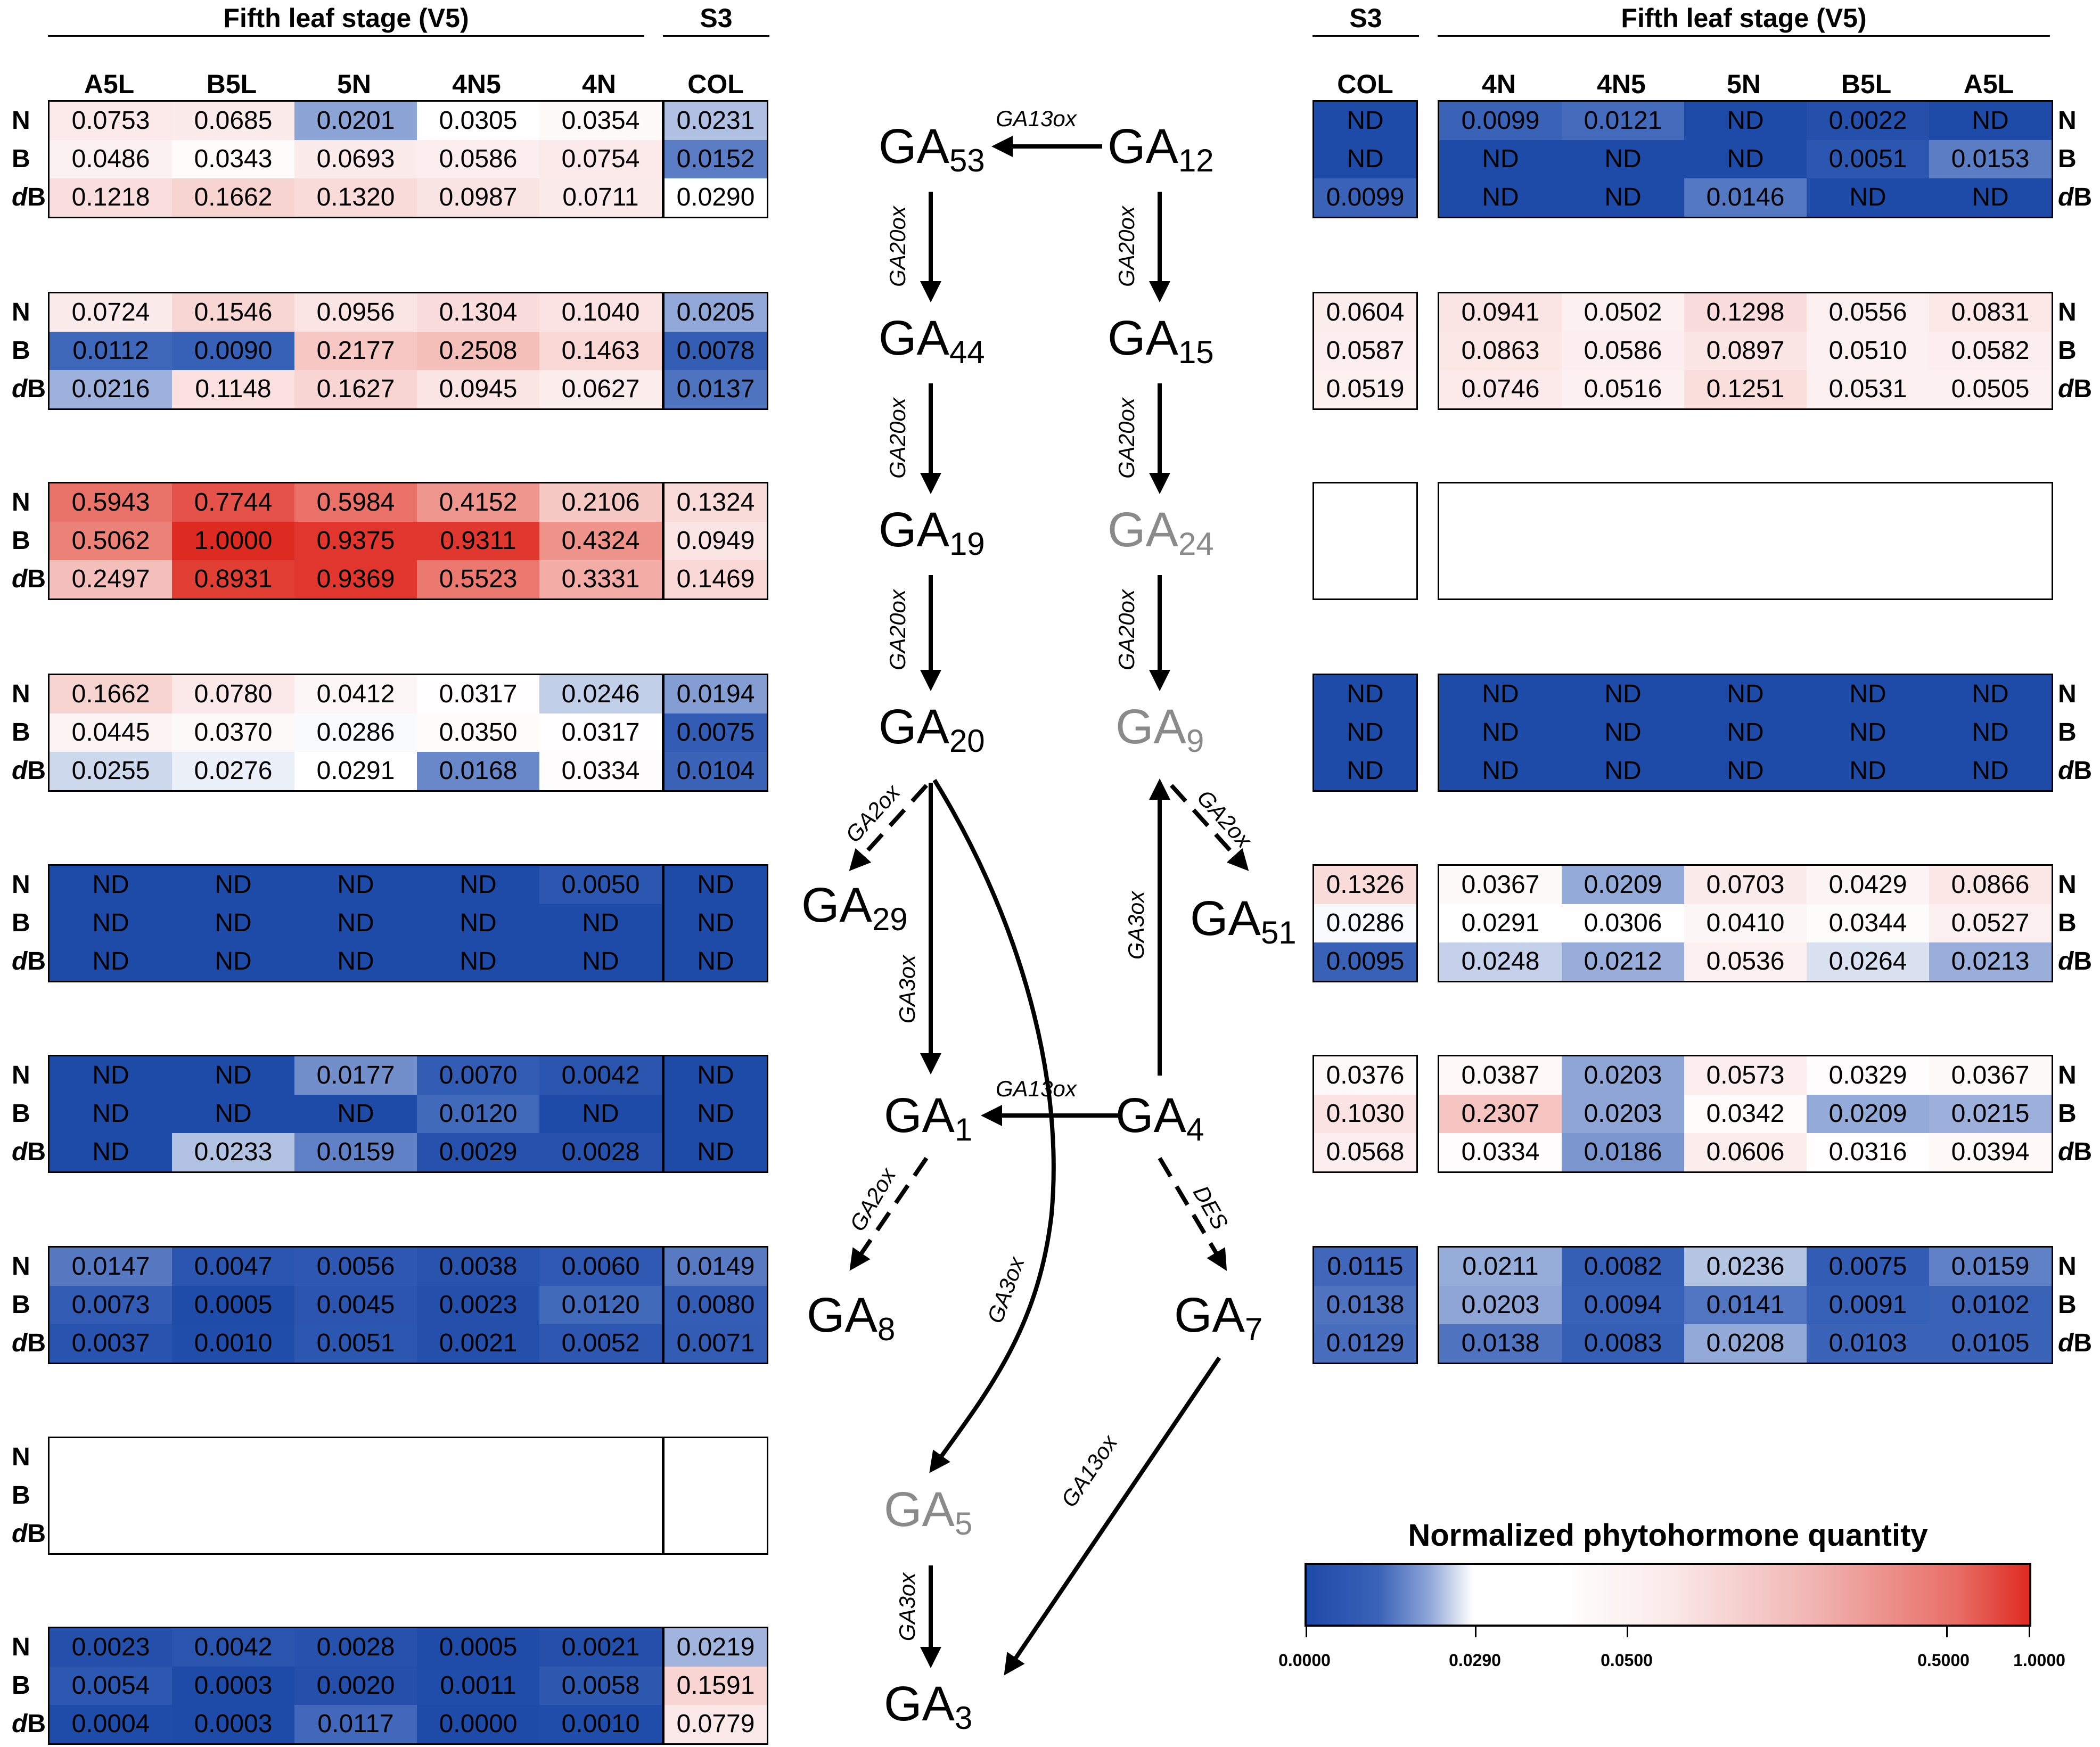 This screenshot has width=2100, height=1747. Describe the element at coordinates (478, 389) in the screenshot. I see `heatmap-cell: 0.0945` at that location.